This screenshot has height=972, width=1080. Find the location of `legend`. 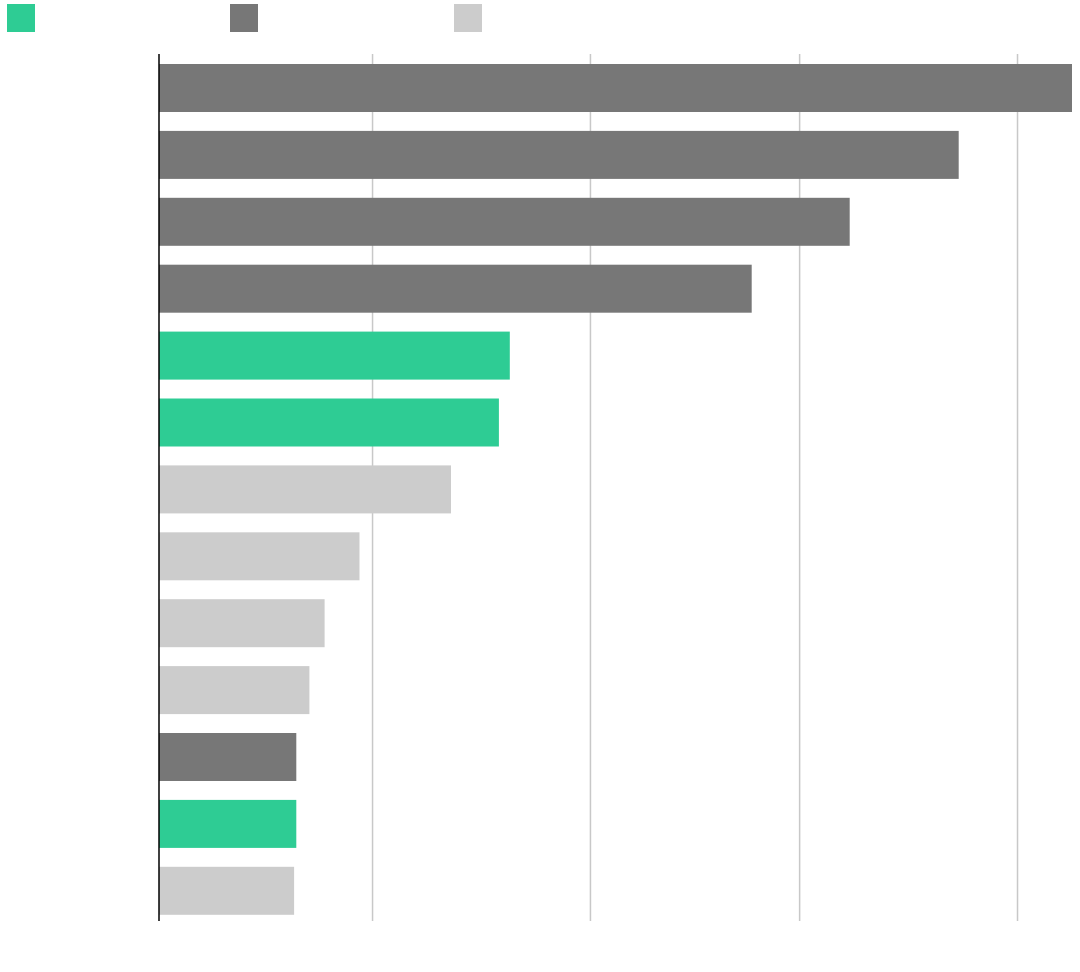

legend is located at coordinates (244, 18).